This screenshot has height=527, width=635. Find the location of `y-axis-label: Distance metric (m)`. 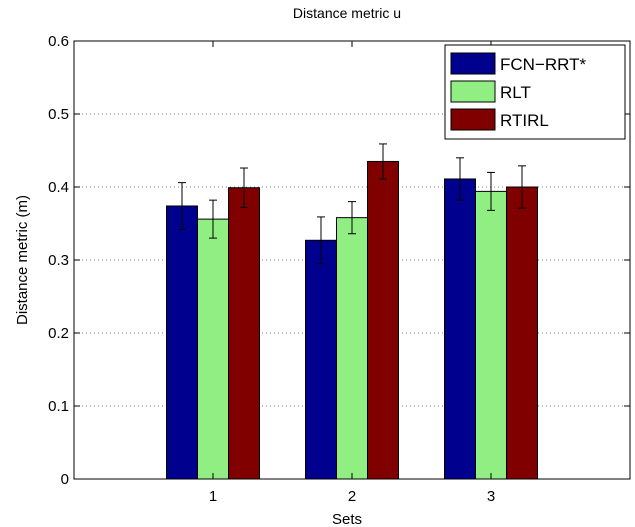

y-axis-label: Distance metric (m) is located at coordinates (22, 260).